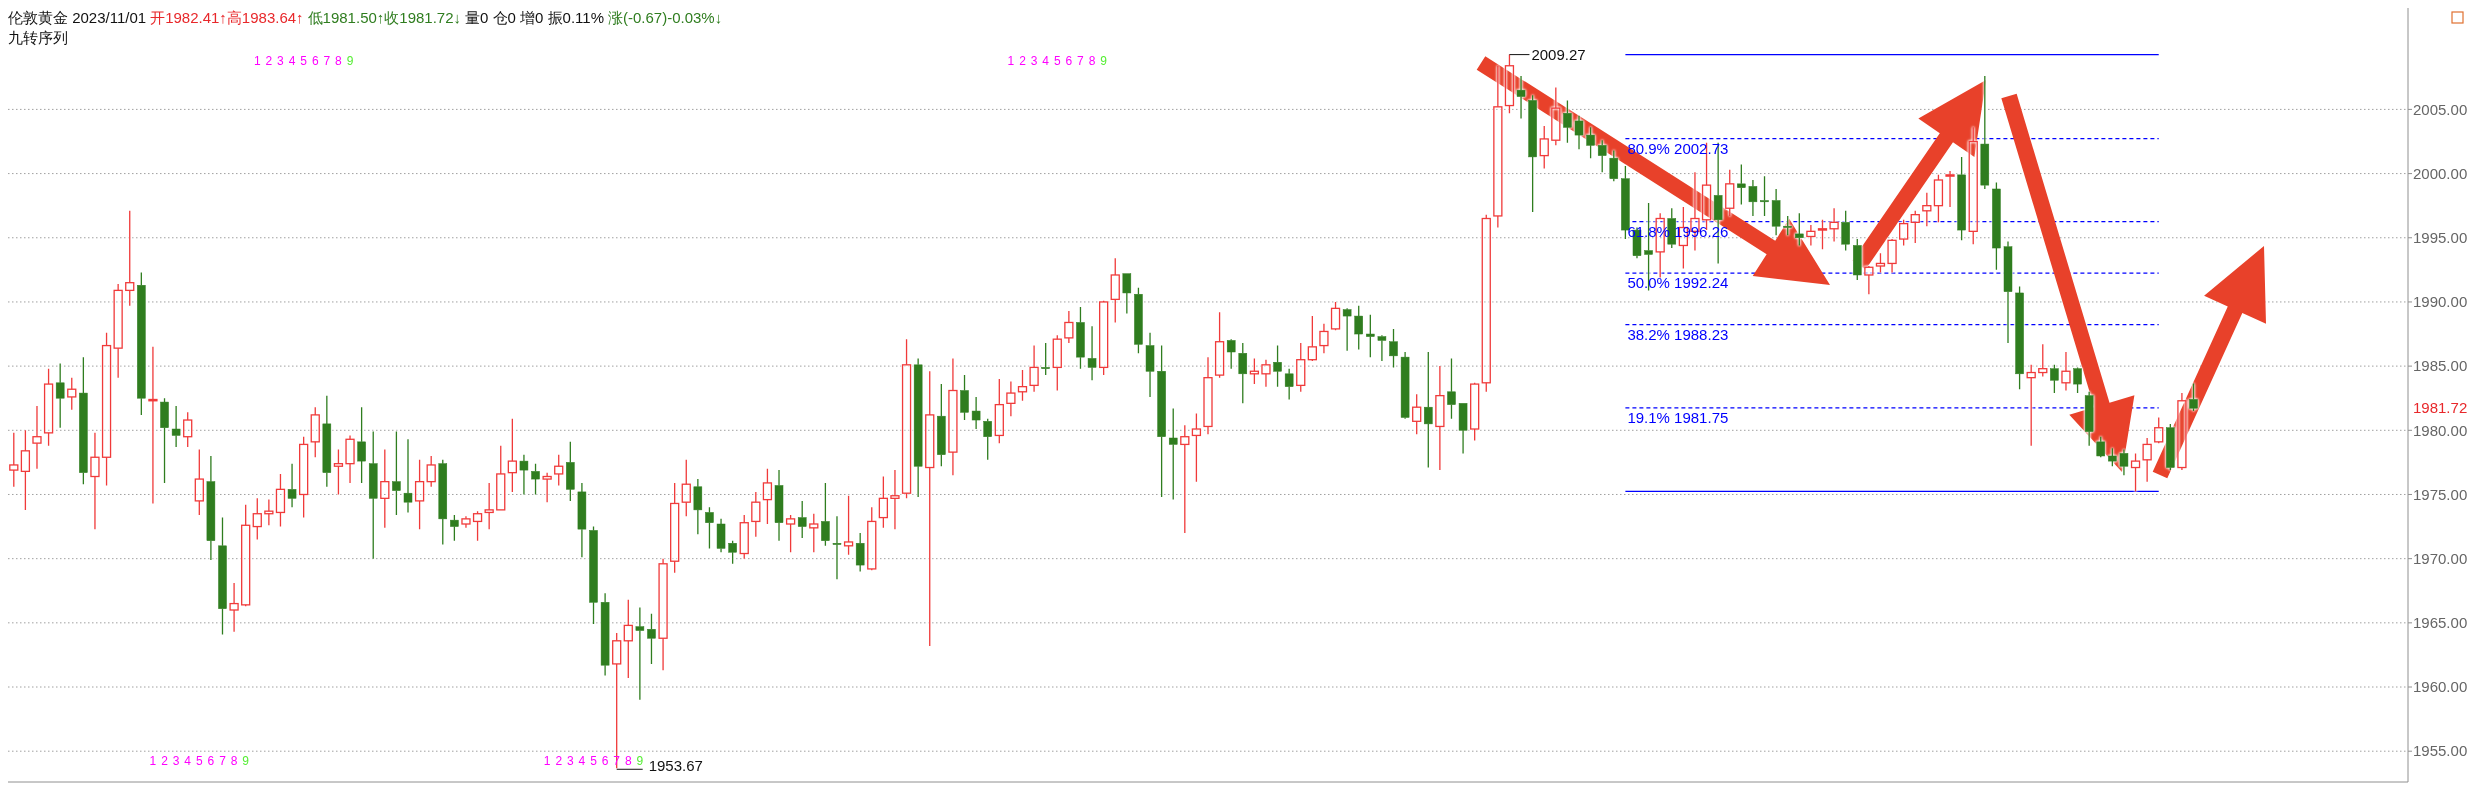  I want to click on annotation: 低1981.50↑收1981.72↓, so click(384, 17).